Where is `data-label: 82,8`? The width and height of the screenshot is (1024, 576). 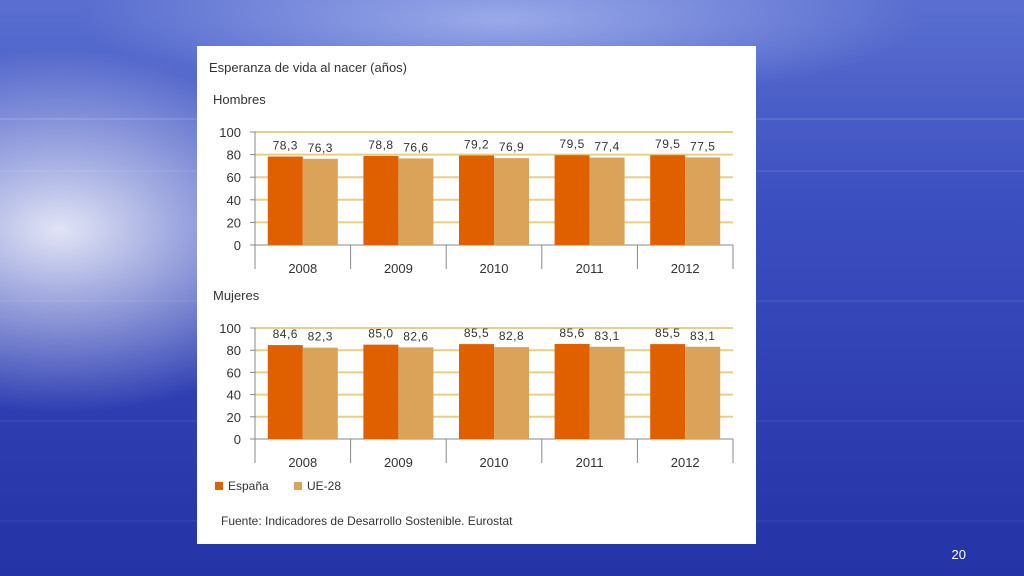 data-label: 82,8 is located at coordinates (511, 336).